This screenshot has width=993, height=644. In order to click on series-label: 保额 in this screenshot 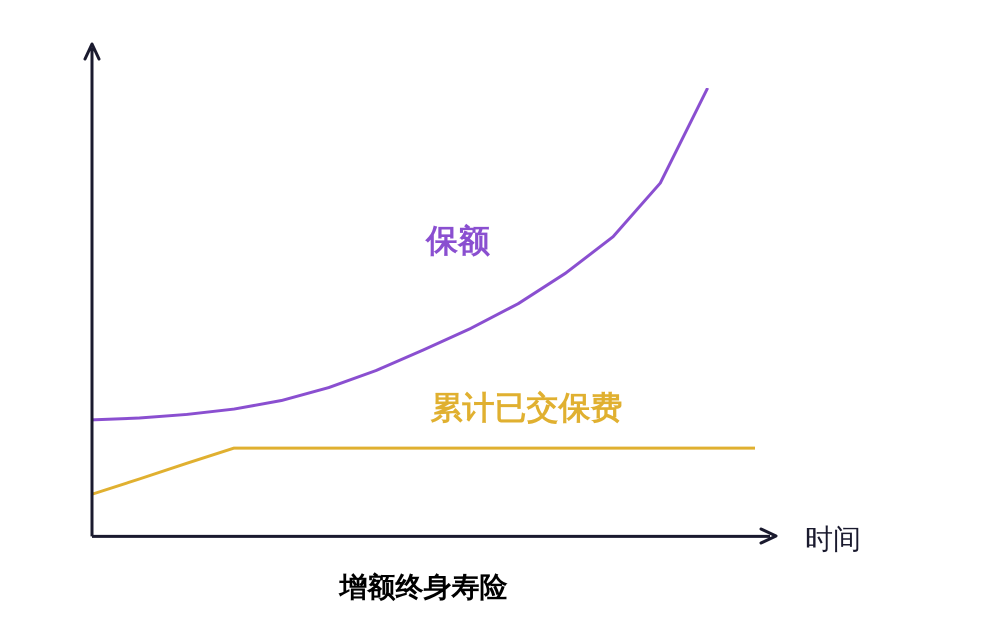, I will do `click(457, 241)`.